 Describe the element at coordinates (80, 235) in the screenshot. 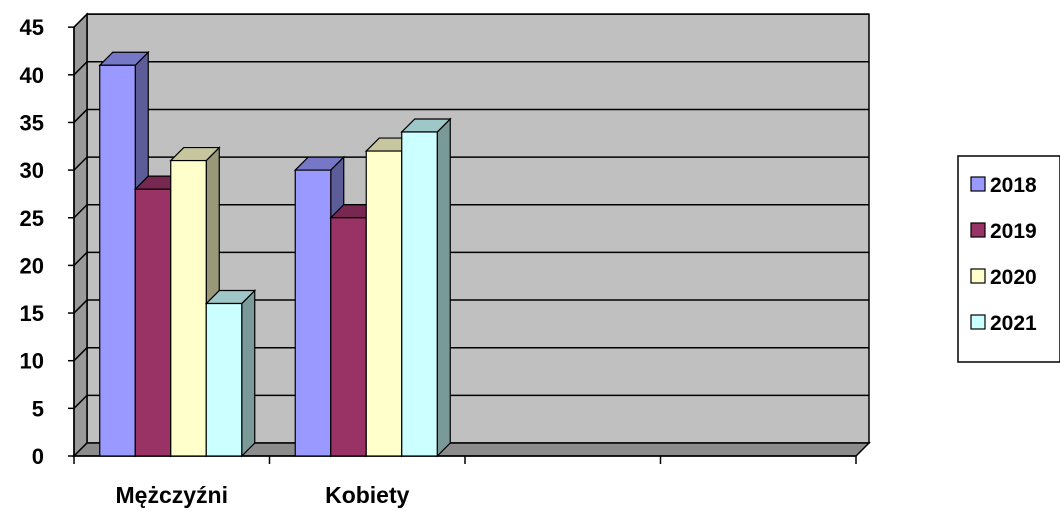

I see `side-wall` at that location.